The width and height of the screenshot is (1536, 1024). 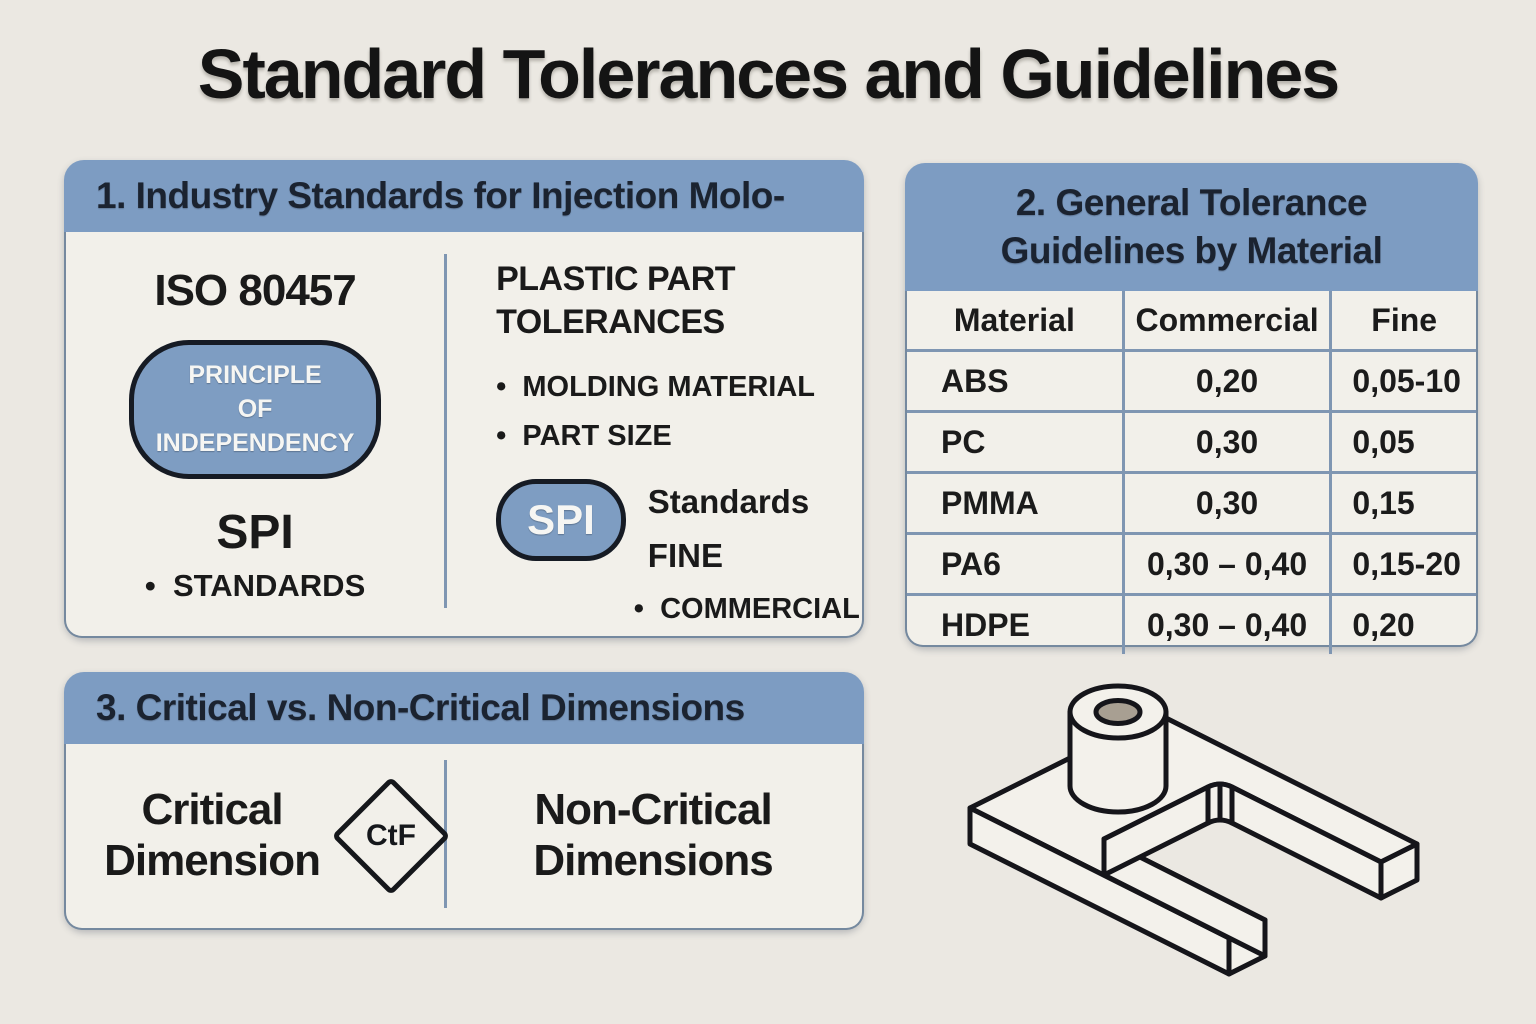 What do you see at coordinates (1016, 564) in the screenshot?
I see `material-cell: PA6` at bounding box center [1016, 564].